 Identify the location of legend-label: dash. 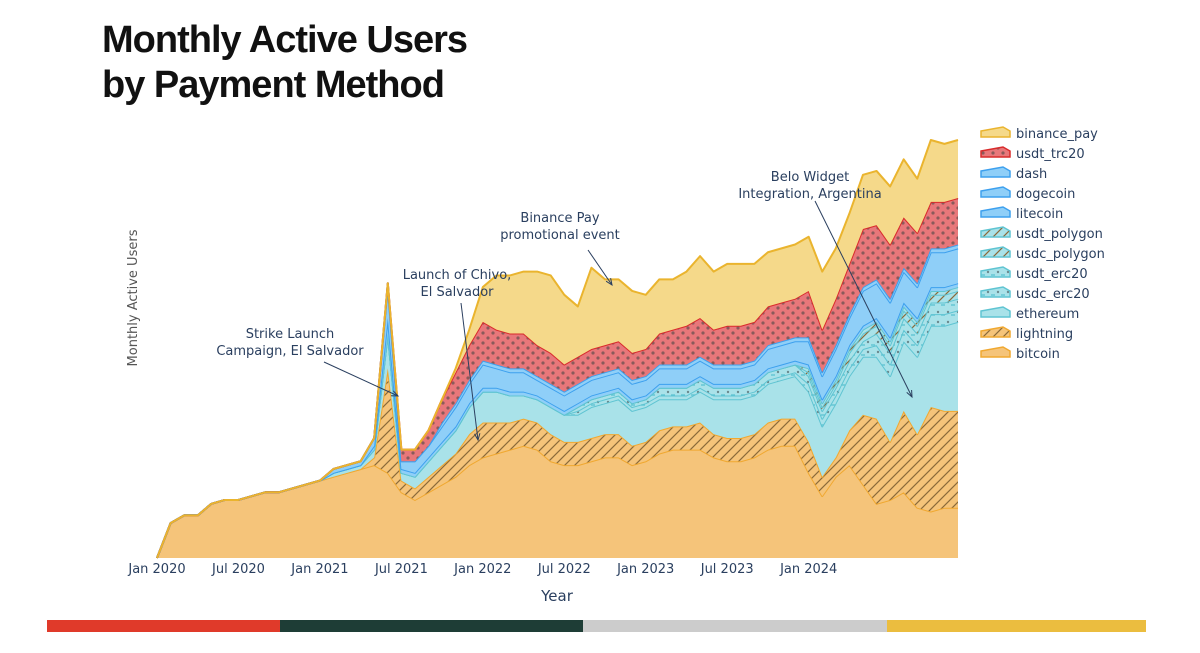
(1031, 174).